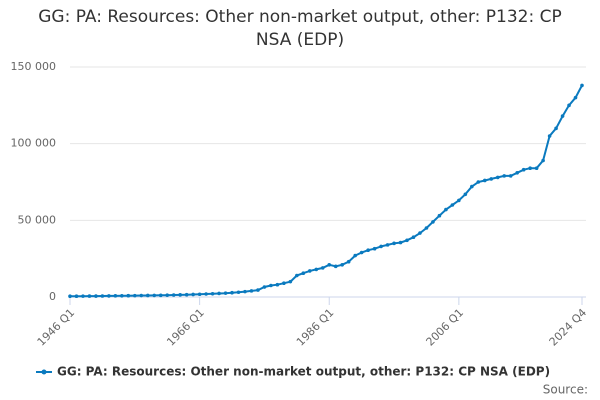 Image resolution: width=600 pixels, height=400 pixels. Describe the element at coordinates (315, 327) in the screenshot. I see `x-tick-label: 1986 Q1` at that location.